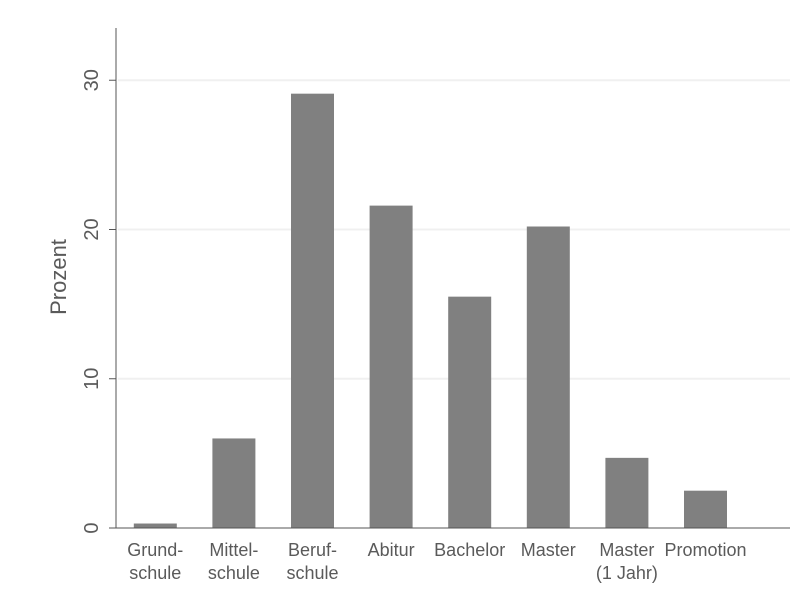  Describe the element at coordinates (312, 311) in the screenshot. I see `bar-beruf-schule` at that location.